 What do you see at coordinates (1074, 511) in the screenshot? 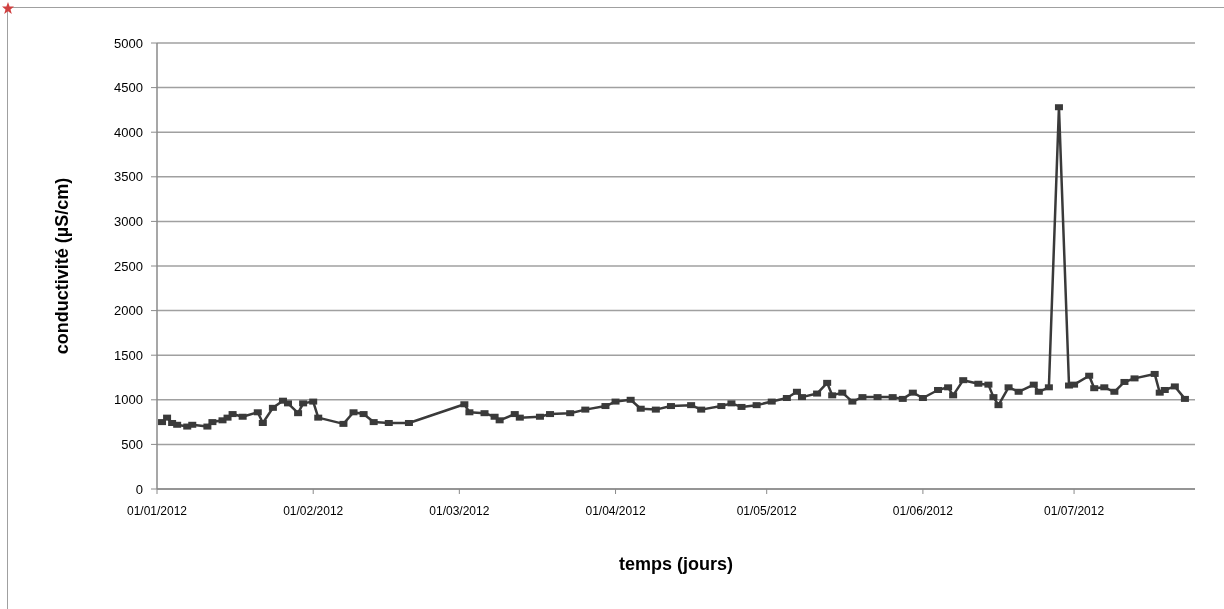
I see `x-tick-label: 01/07/2012` at bounding box center [1074, 511].